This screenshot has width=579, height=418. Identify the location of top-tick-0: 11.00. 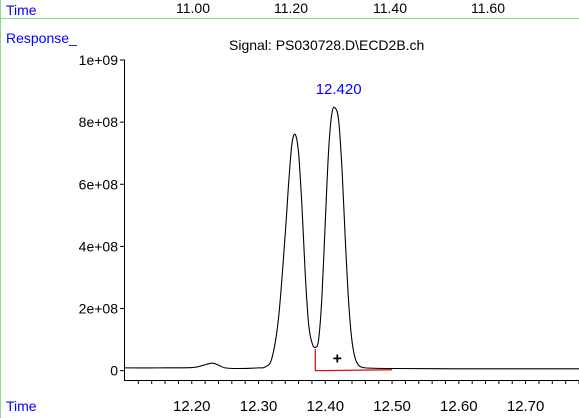
(193, 8).